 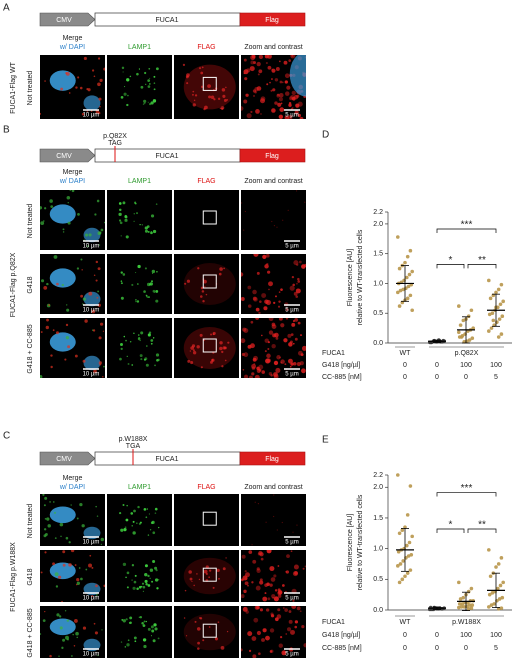 What do you see at coordinates (350, 543) in the screenshot?
I see `y-axis-title: Fluorescence [AU]` at bounding box center [350, 543].